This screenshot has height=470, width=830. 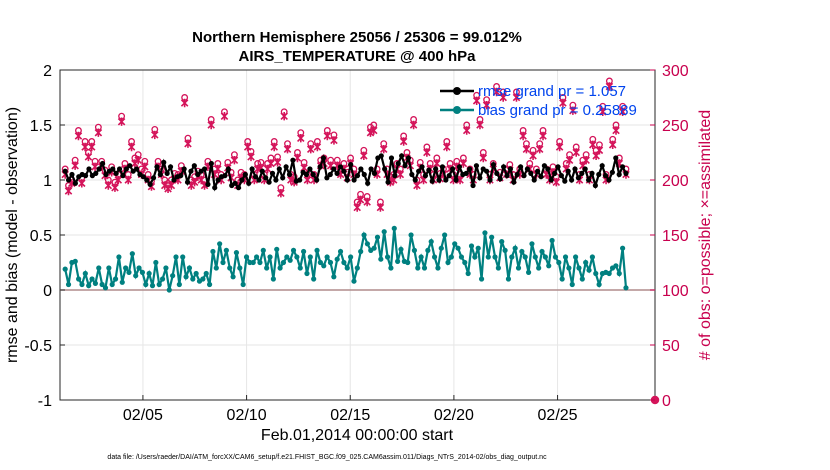 I want to click on x-tick-label: 02/20, so click(x=454, y=415).